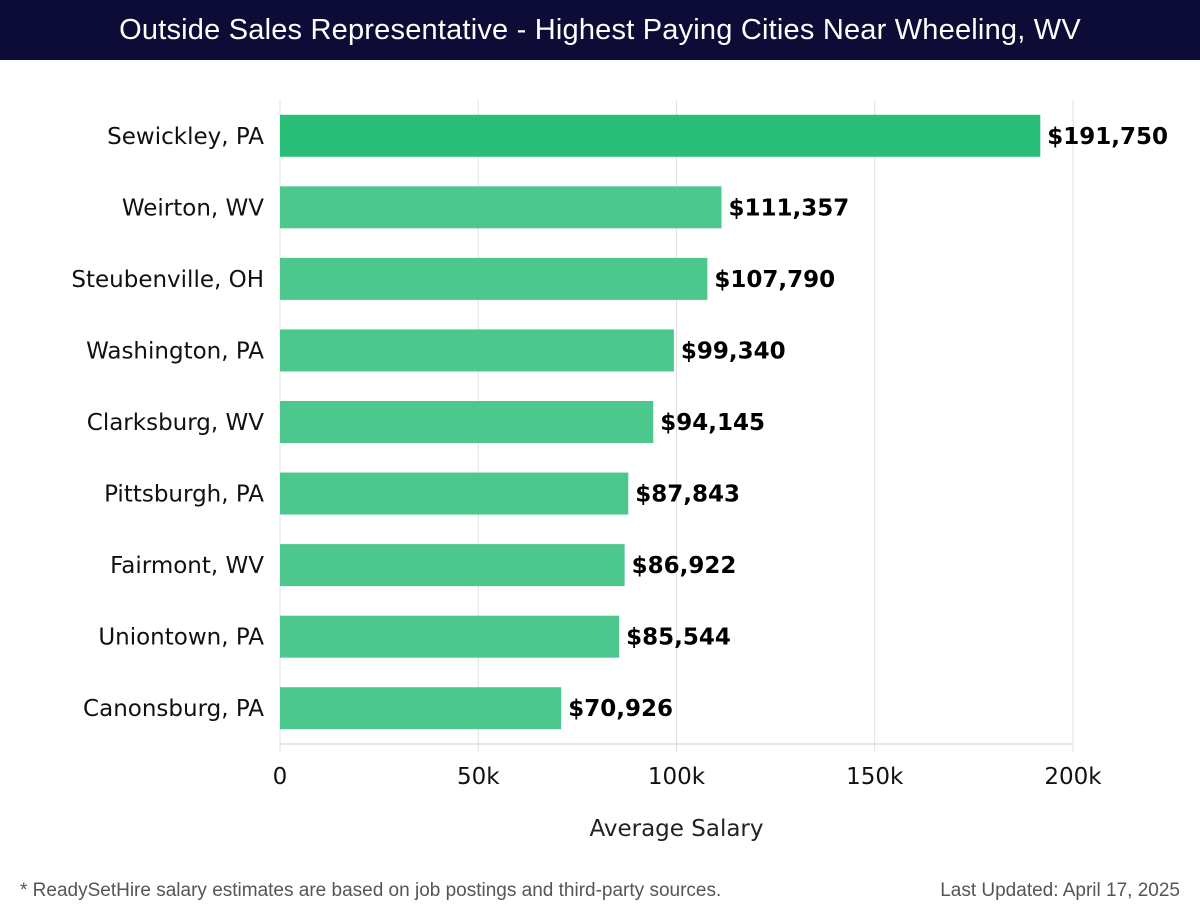 This screenshot has height=920, width=1200. Describe the element at coordinates (678, 638) in the screenshot. I see `value-label: $85,544` at that location.